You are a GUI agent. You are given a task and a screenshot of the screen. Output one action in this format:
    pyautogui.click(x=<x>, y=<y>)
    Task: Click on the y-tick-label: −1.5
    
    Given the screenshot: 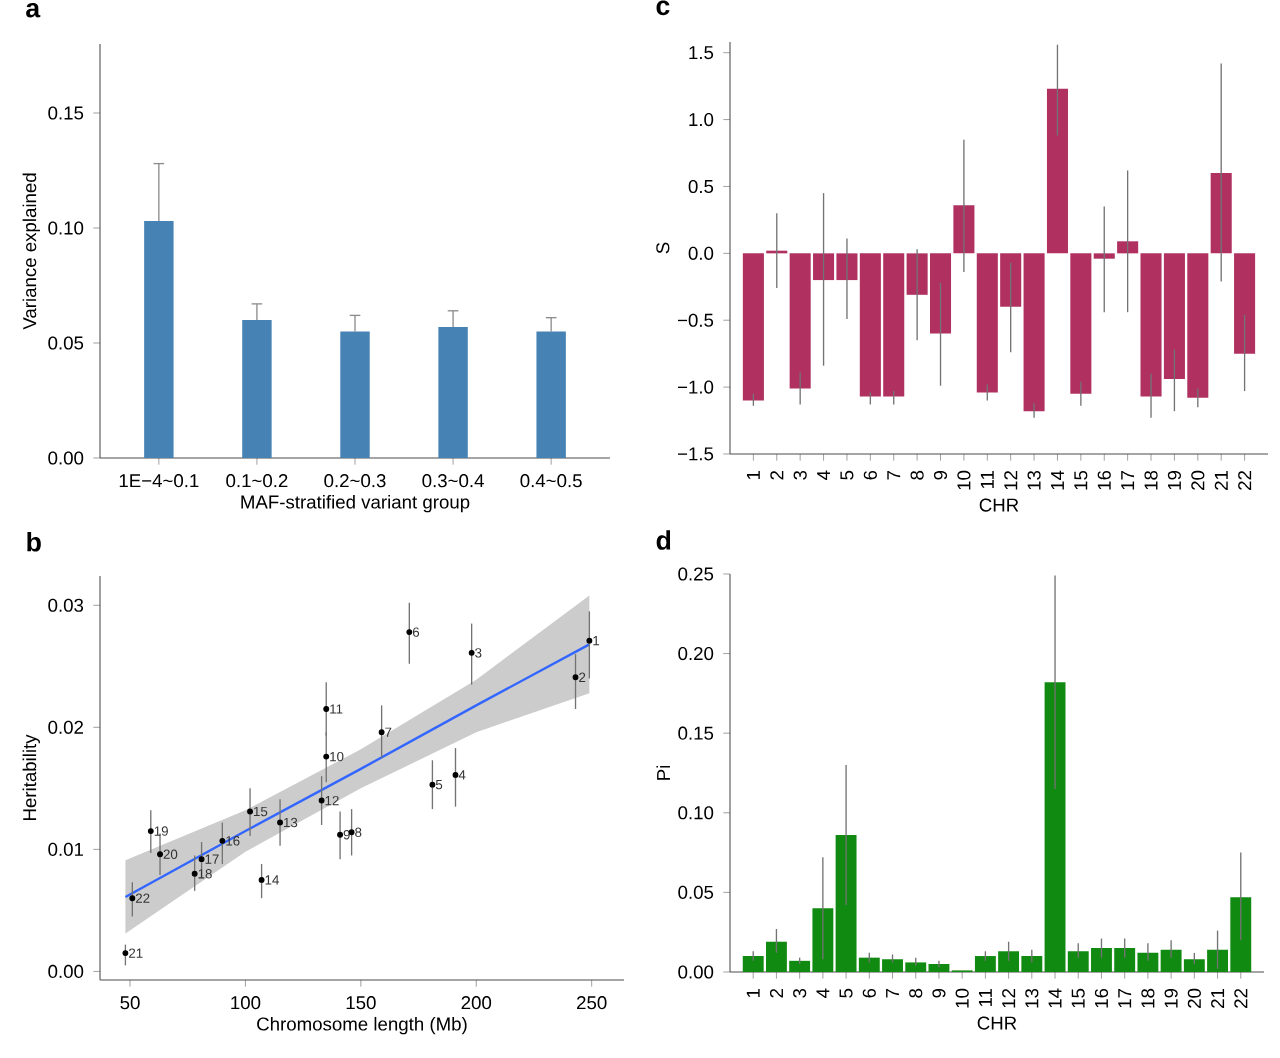 What is the action you would take?
    pyautogui.click(x=695, y=454)
    